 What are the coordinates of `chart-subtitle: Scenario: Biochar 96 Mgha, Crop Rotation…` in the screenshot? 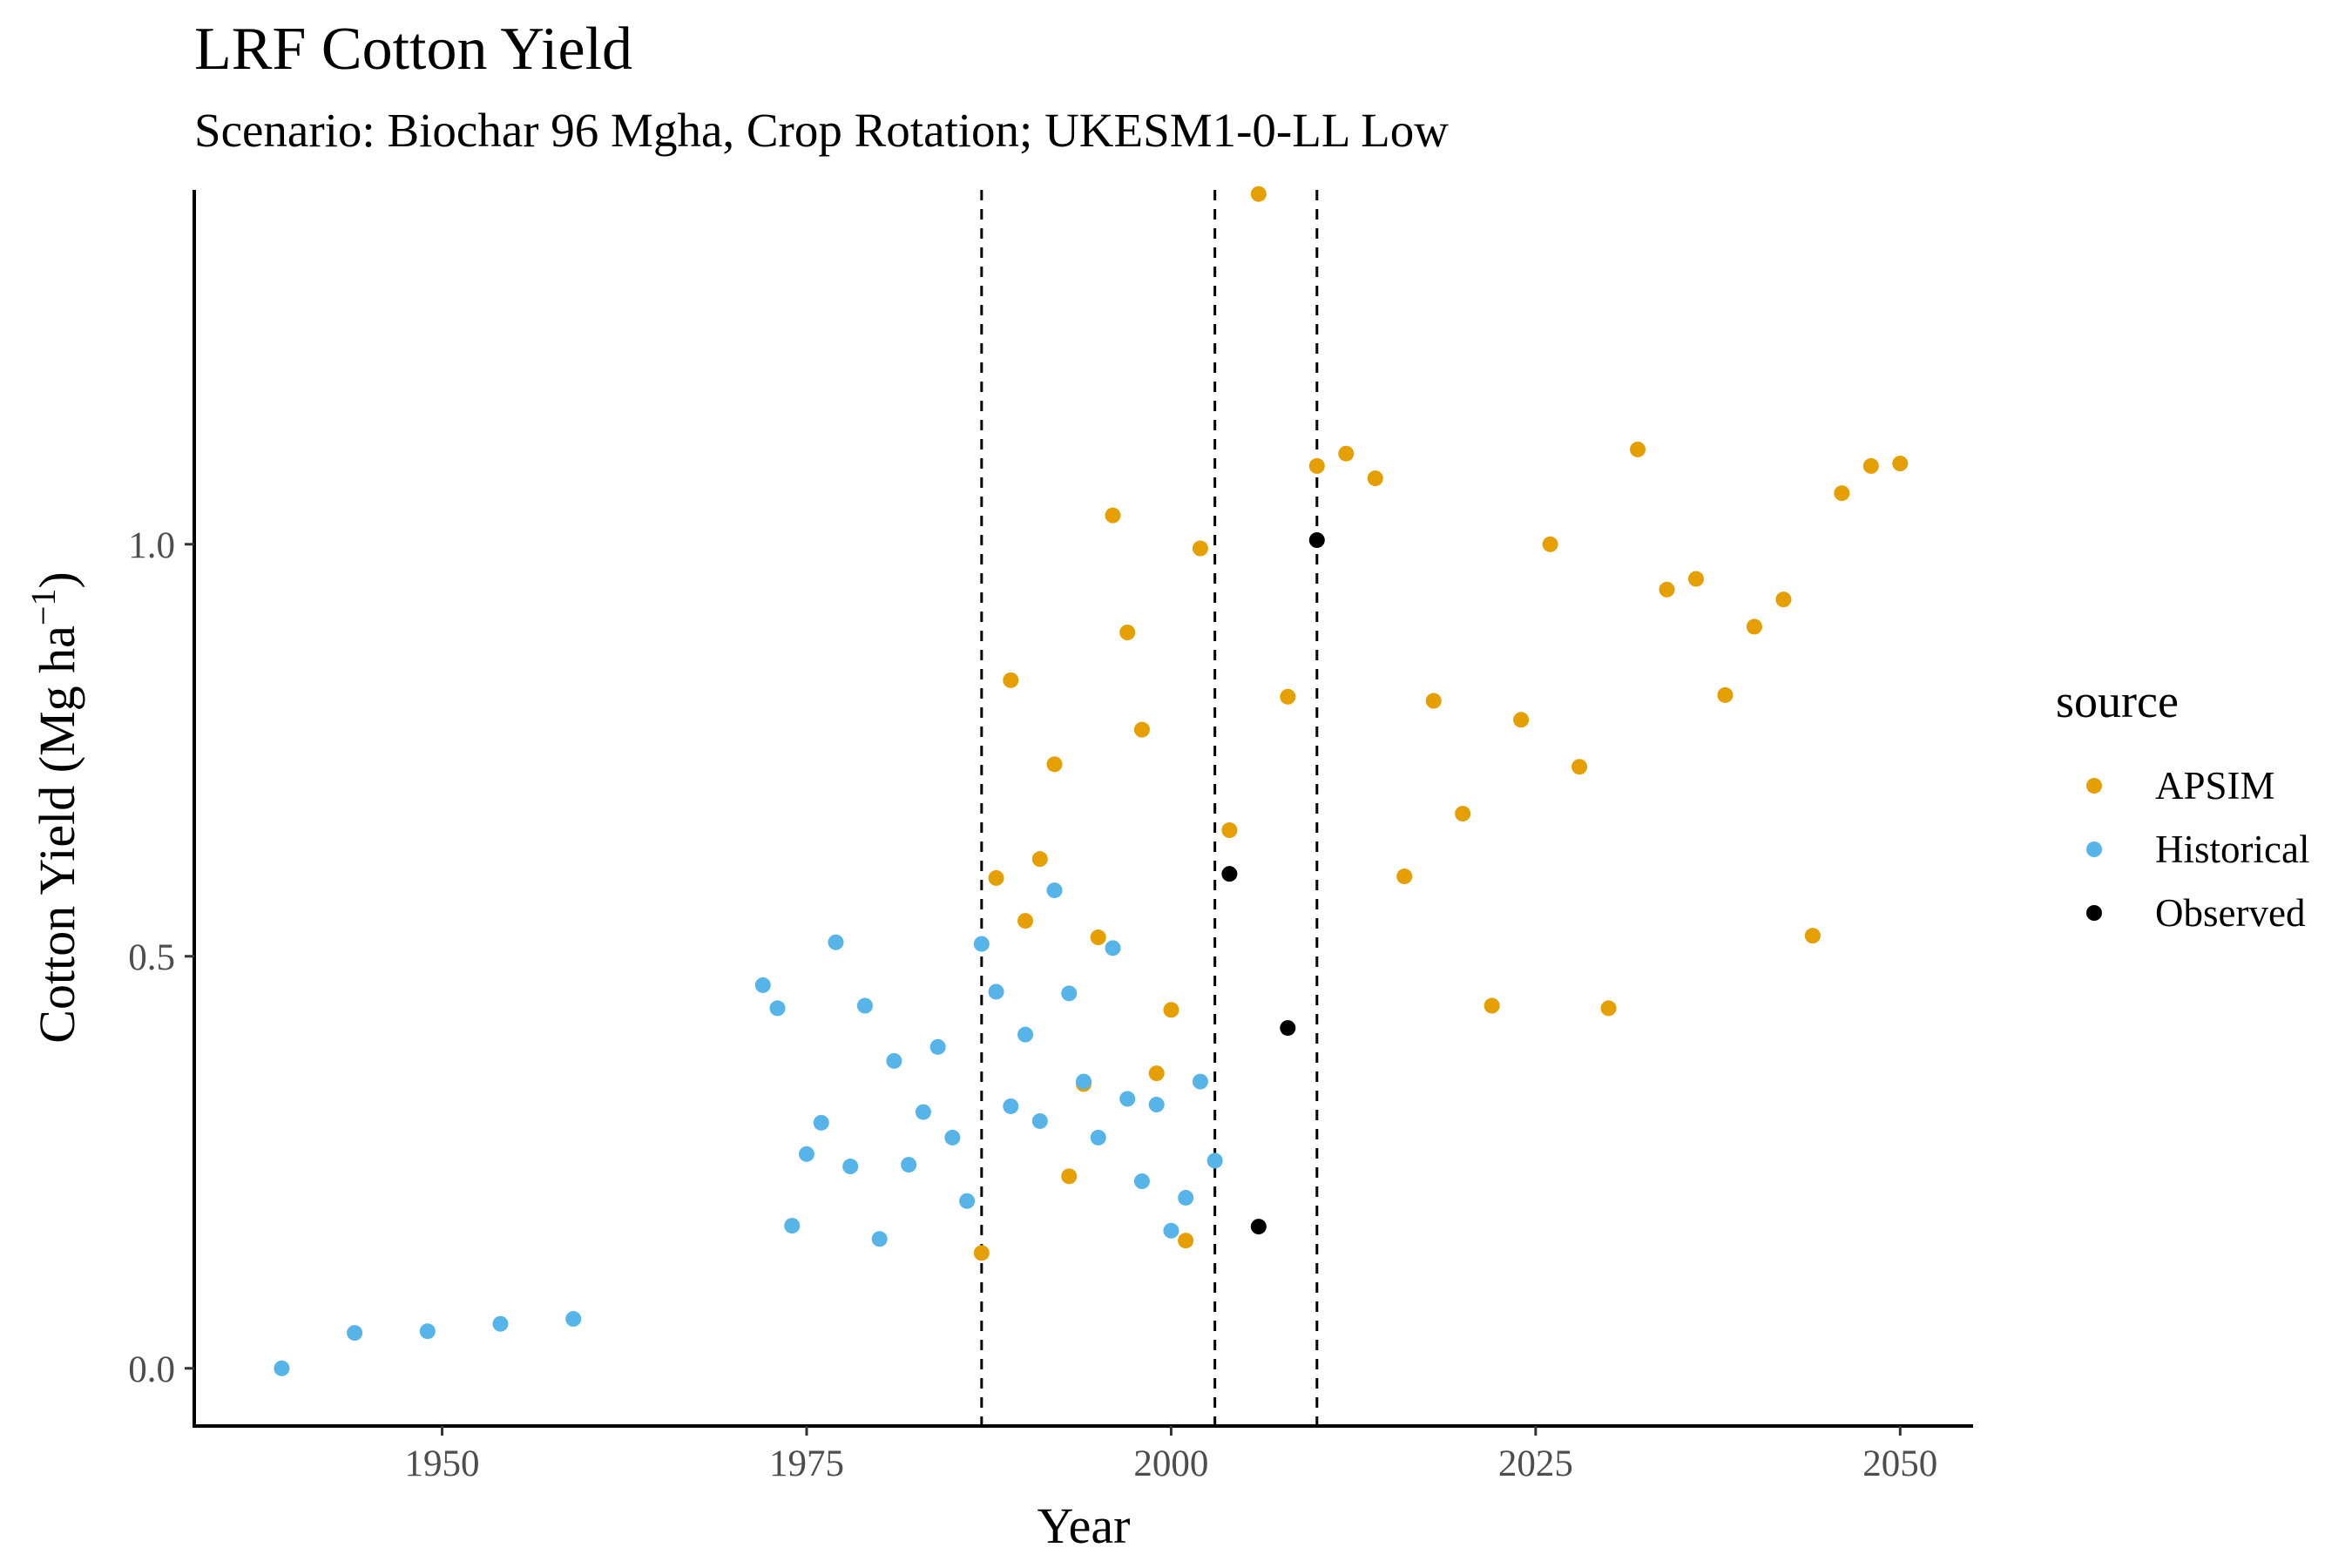 It's located at (821, 130).